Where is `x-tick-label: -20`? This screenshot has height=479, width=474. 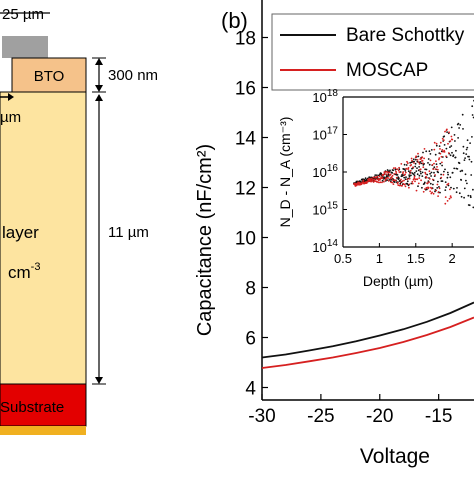 x-tick-label: -20 is located at coordinates (379, 416).